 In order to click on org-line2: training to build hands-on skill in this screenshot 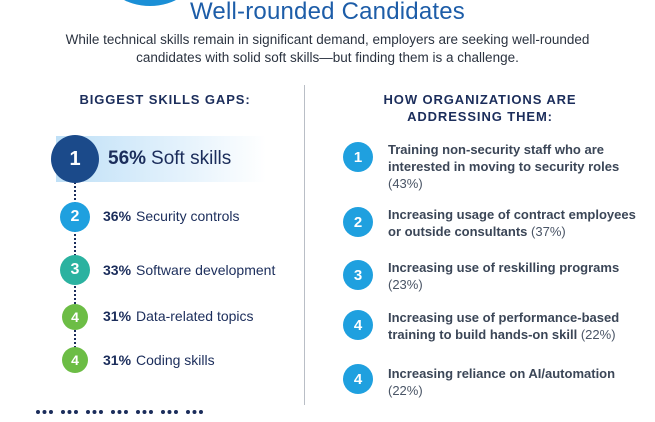, I will do `click(483, 334)`.